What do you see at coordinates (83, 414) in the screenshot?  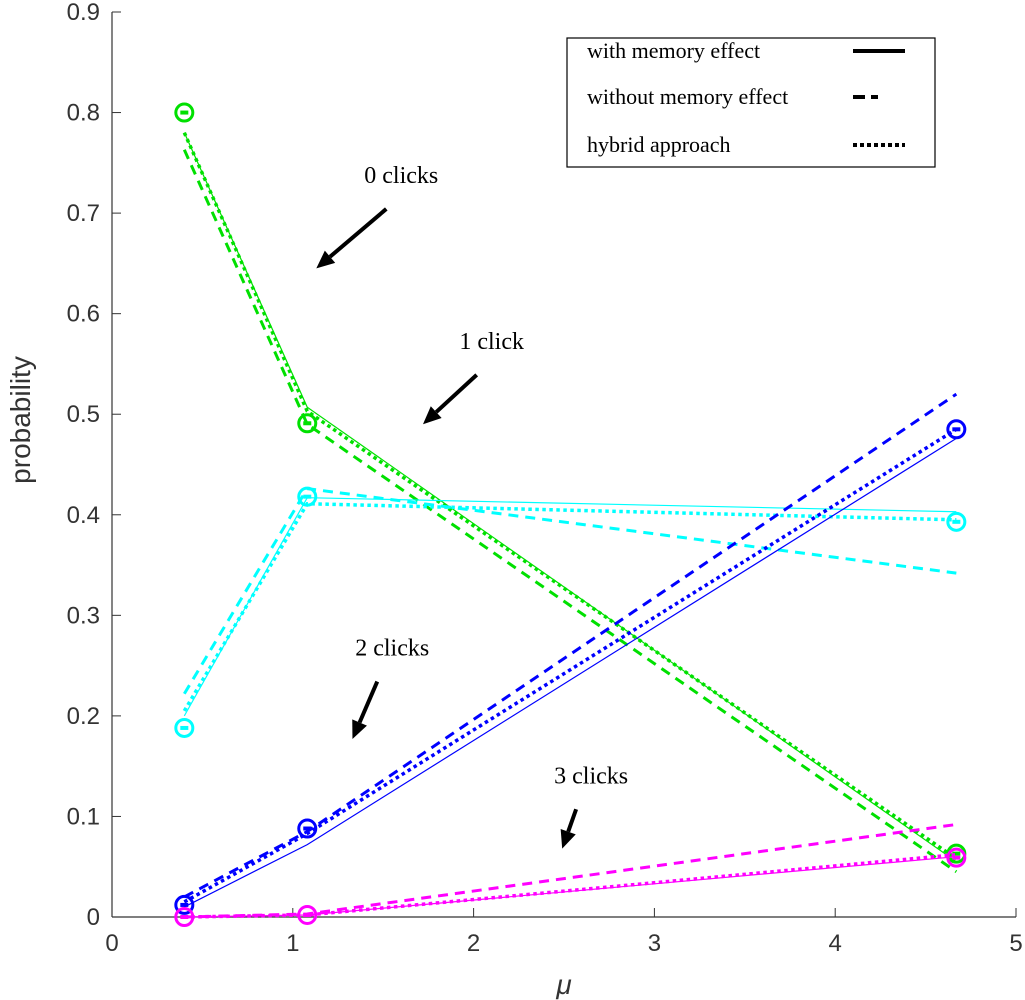 I see `y-tick-label: 0.5` at bounding box center [83, 414].